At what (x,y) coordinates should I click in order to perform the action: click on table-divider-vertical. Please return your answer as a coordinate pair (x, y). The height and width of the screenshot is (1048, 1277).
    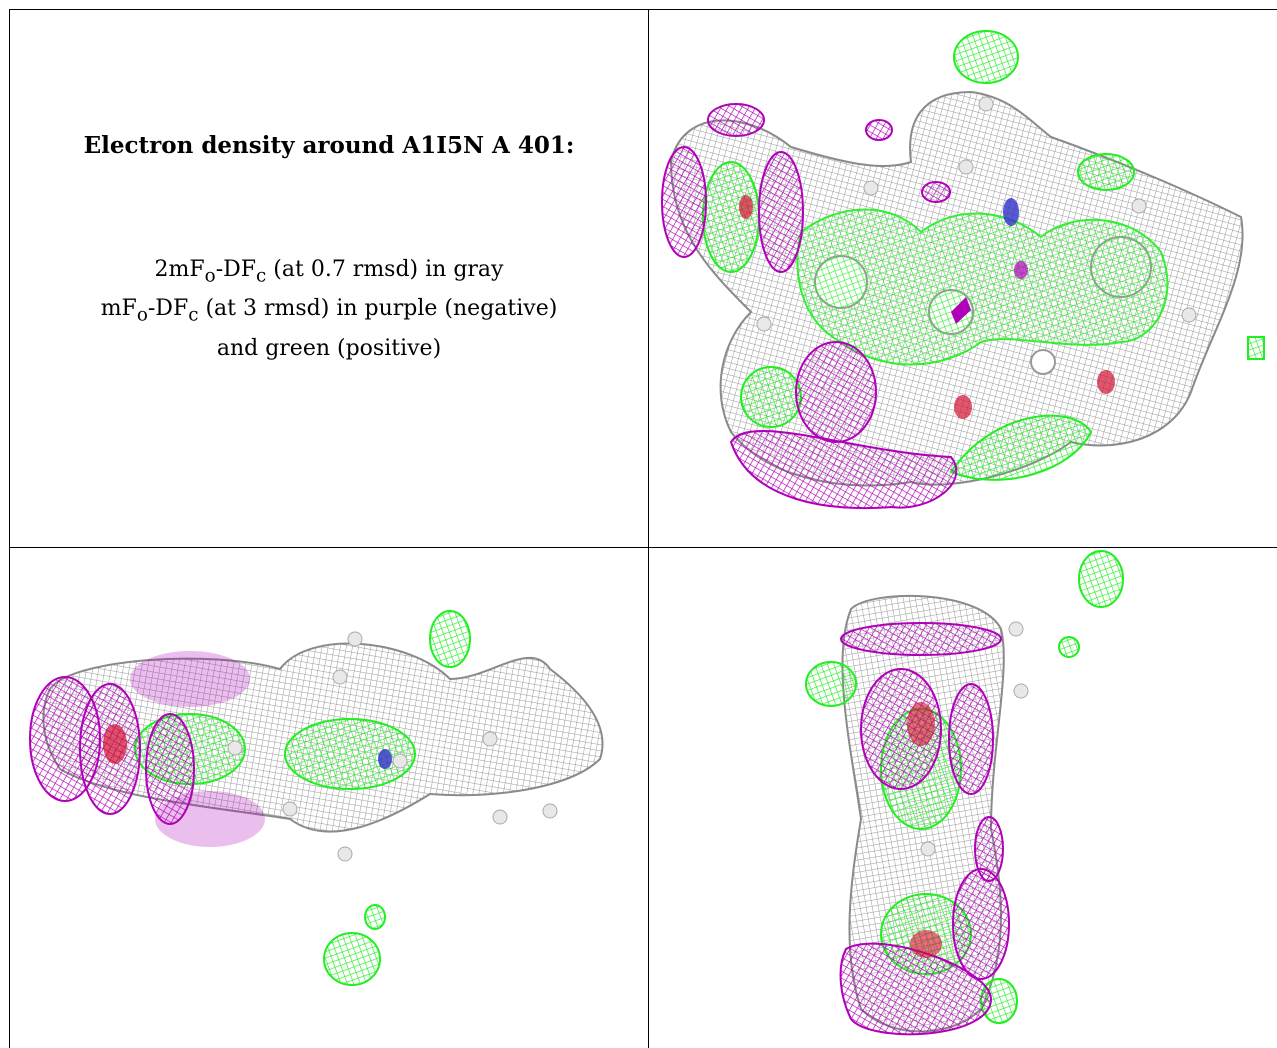
    Looking at the image, I should click on (648, 528).